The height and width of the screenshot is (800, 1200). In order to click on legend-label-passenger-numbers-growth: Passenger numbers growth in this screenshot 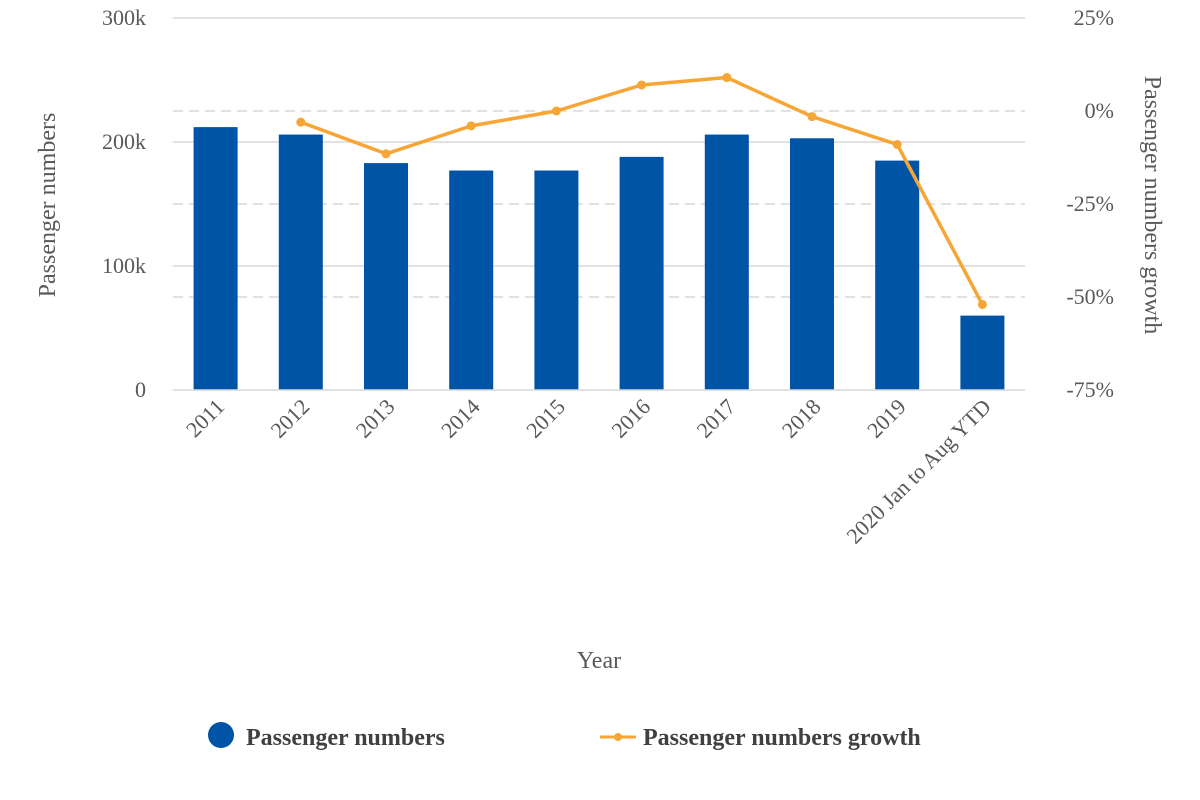, I will do `click(782, 738)`.